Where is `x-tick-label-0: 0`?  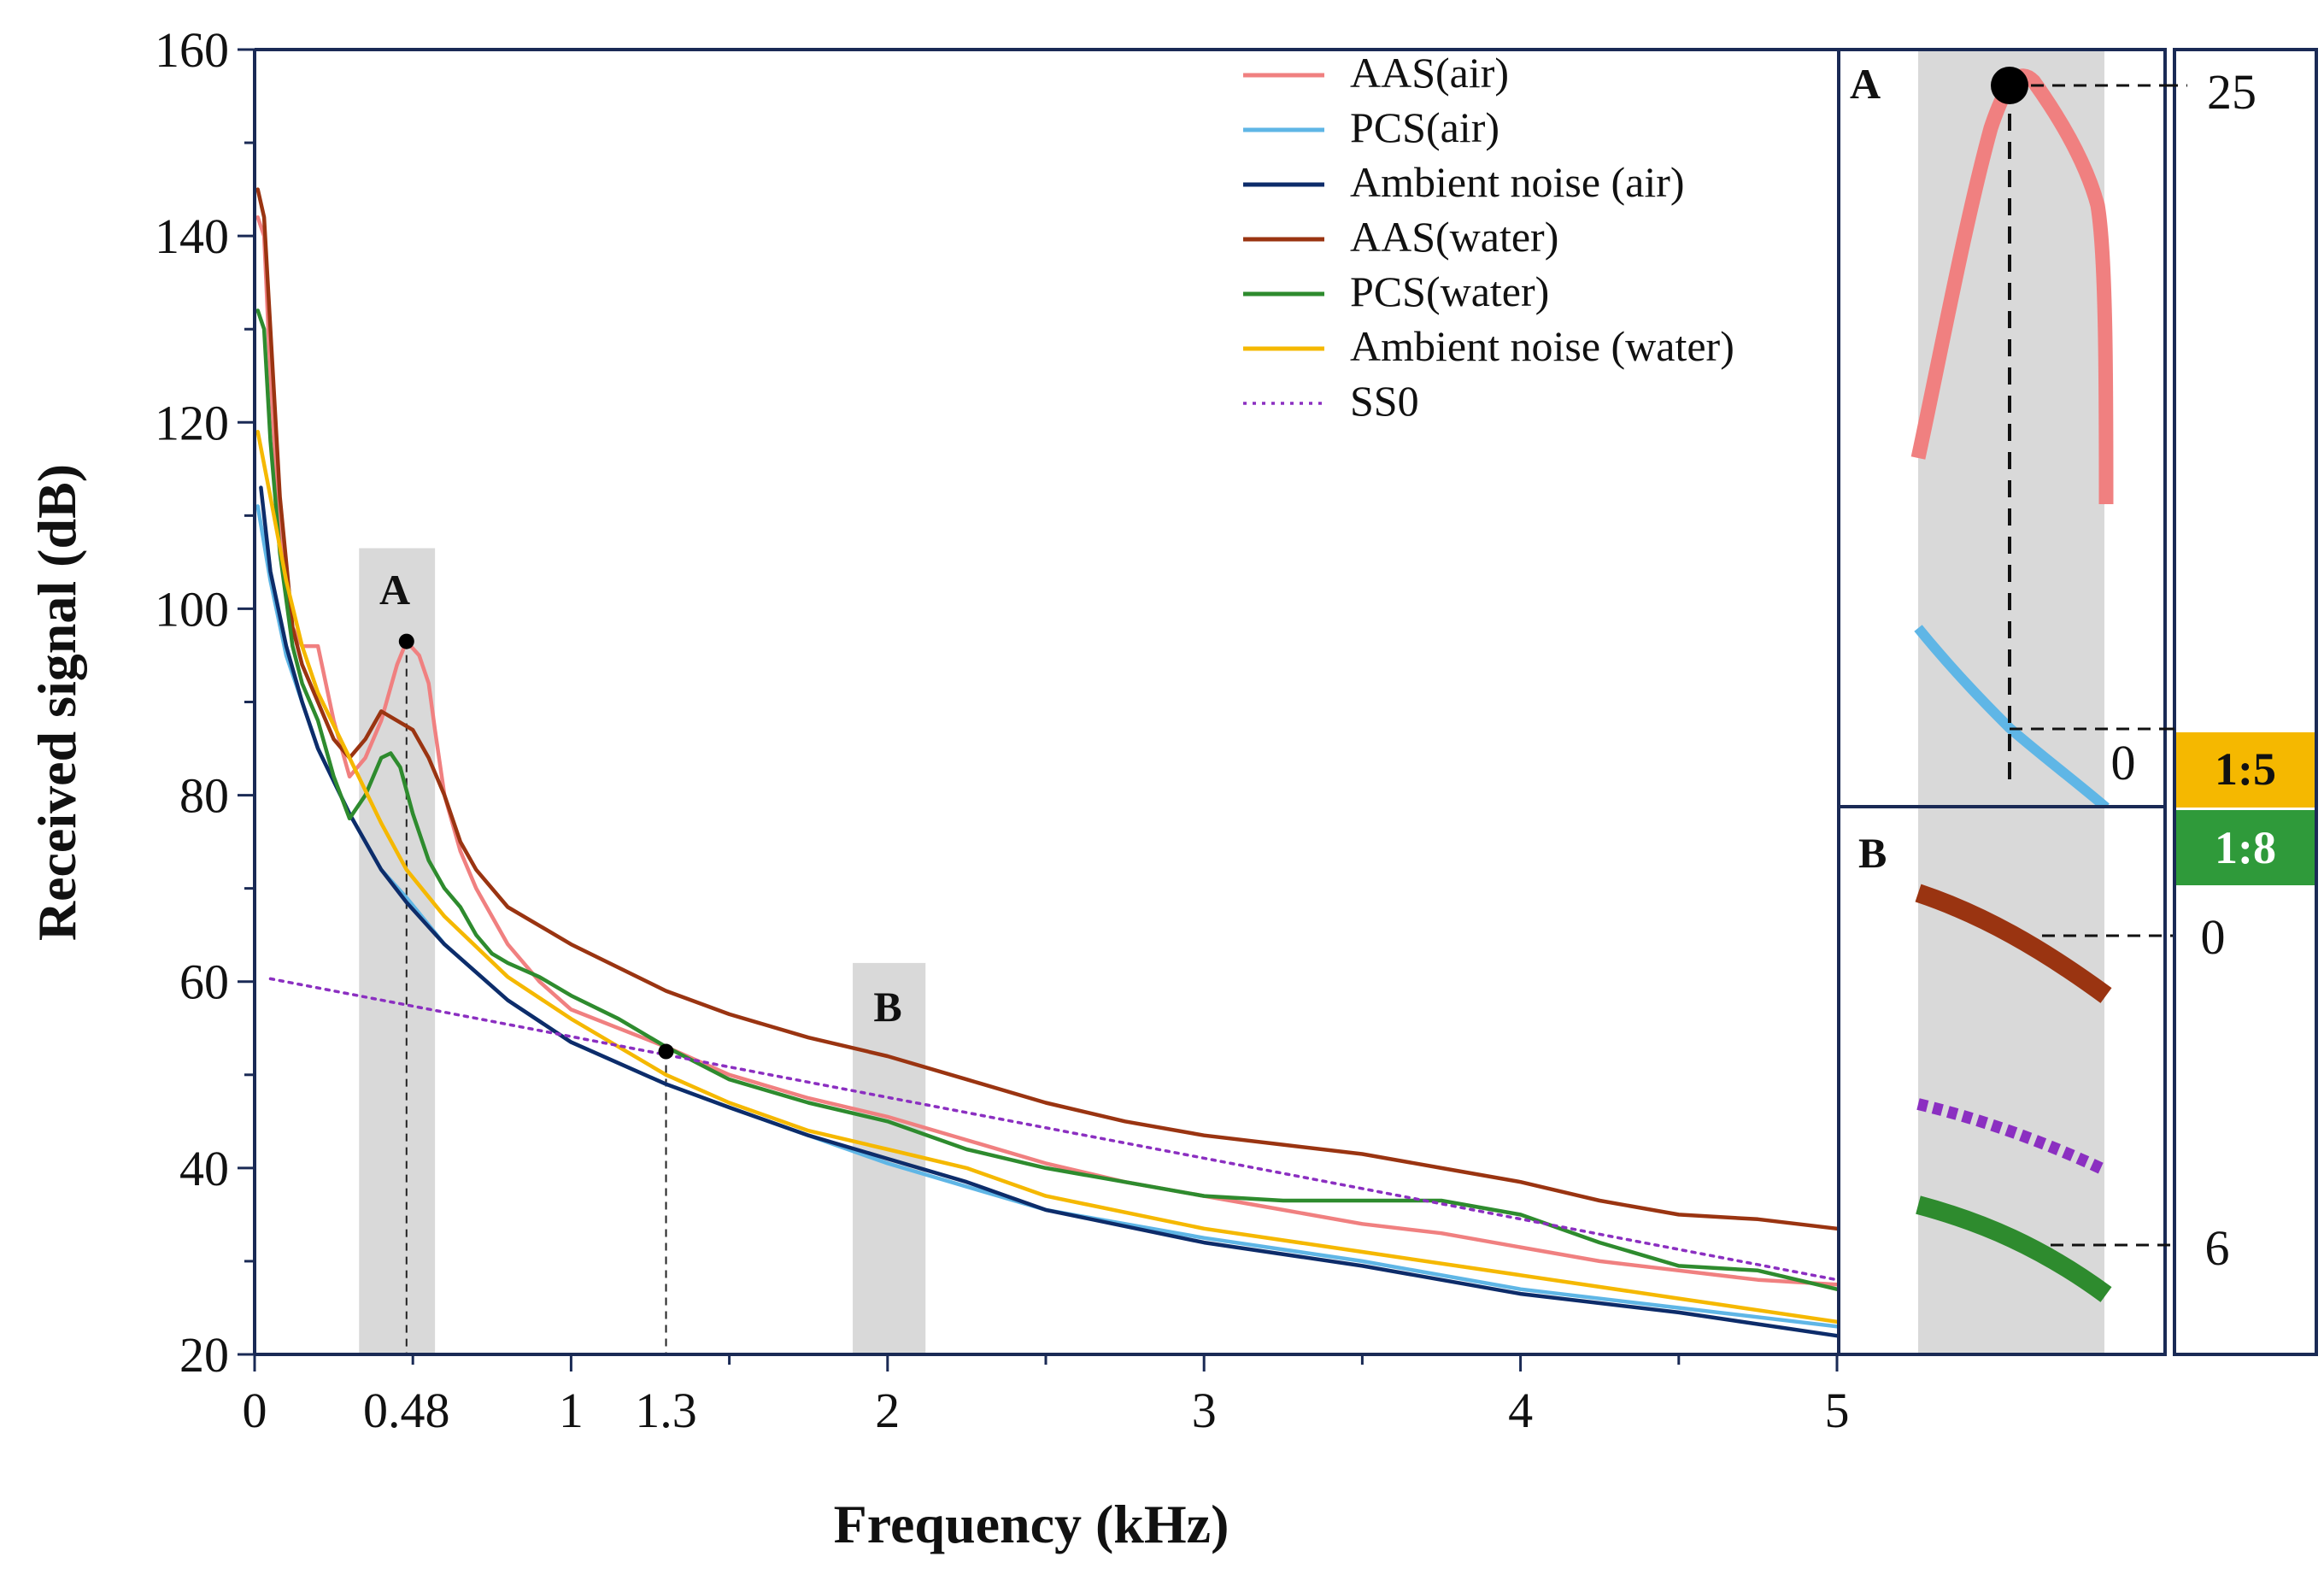
x-tick-label-0: 0 is located at coordinates (255, 1410).